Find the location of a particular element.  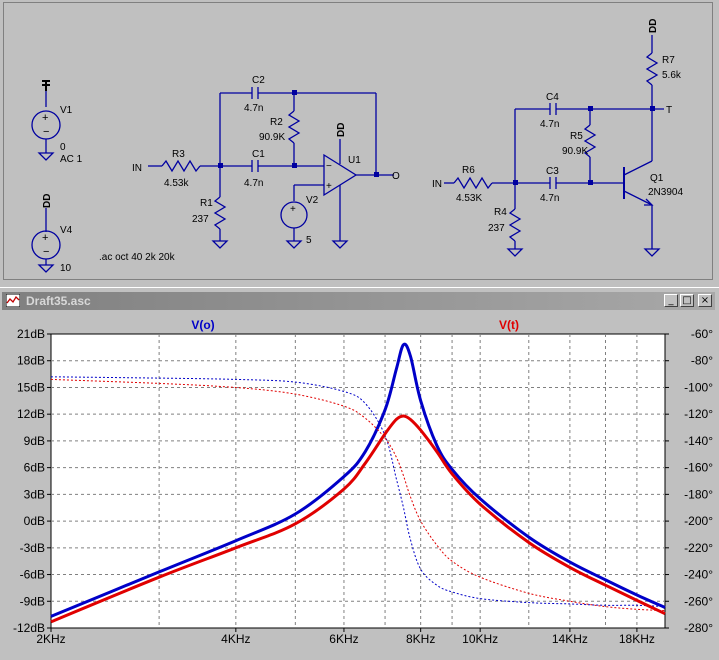

y-right-tick-label: -60° is located at coordinates (702, 334).